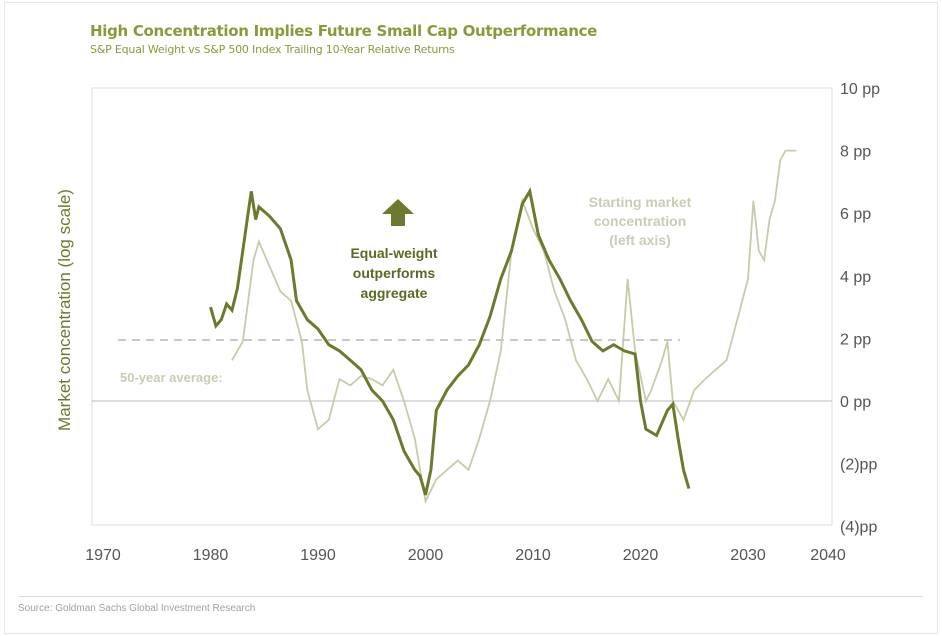 This screenshot has width=942, height=636. Describe the element at coordinates (640, 202) in the screenshot. I see `annotation-concentration-1: Starting market` at that location.